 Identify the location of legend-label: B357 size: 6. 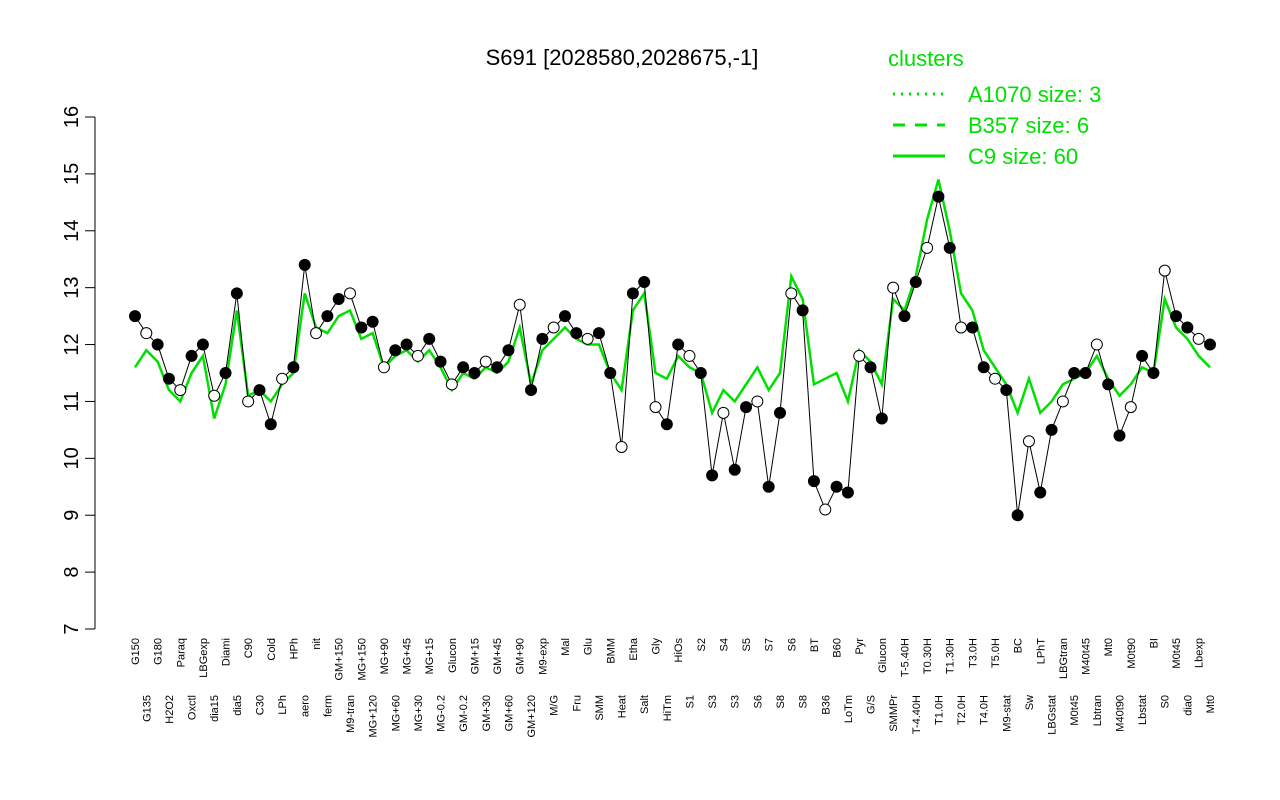
(1028, 125).